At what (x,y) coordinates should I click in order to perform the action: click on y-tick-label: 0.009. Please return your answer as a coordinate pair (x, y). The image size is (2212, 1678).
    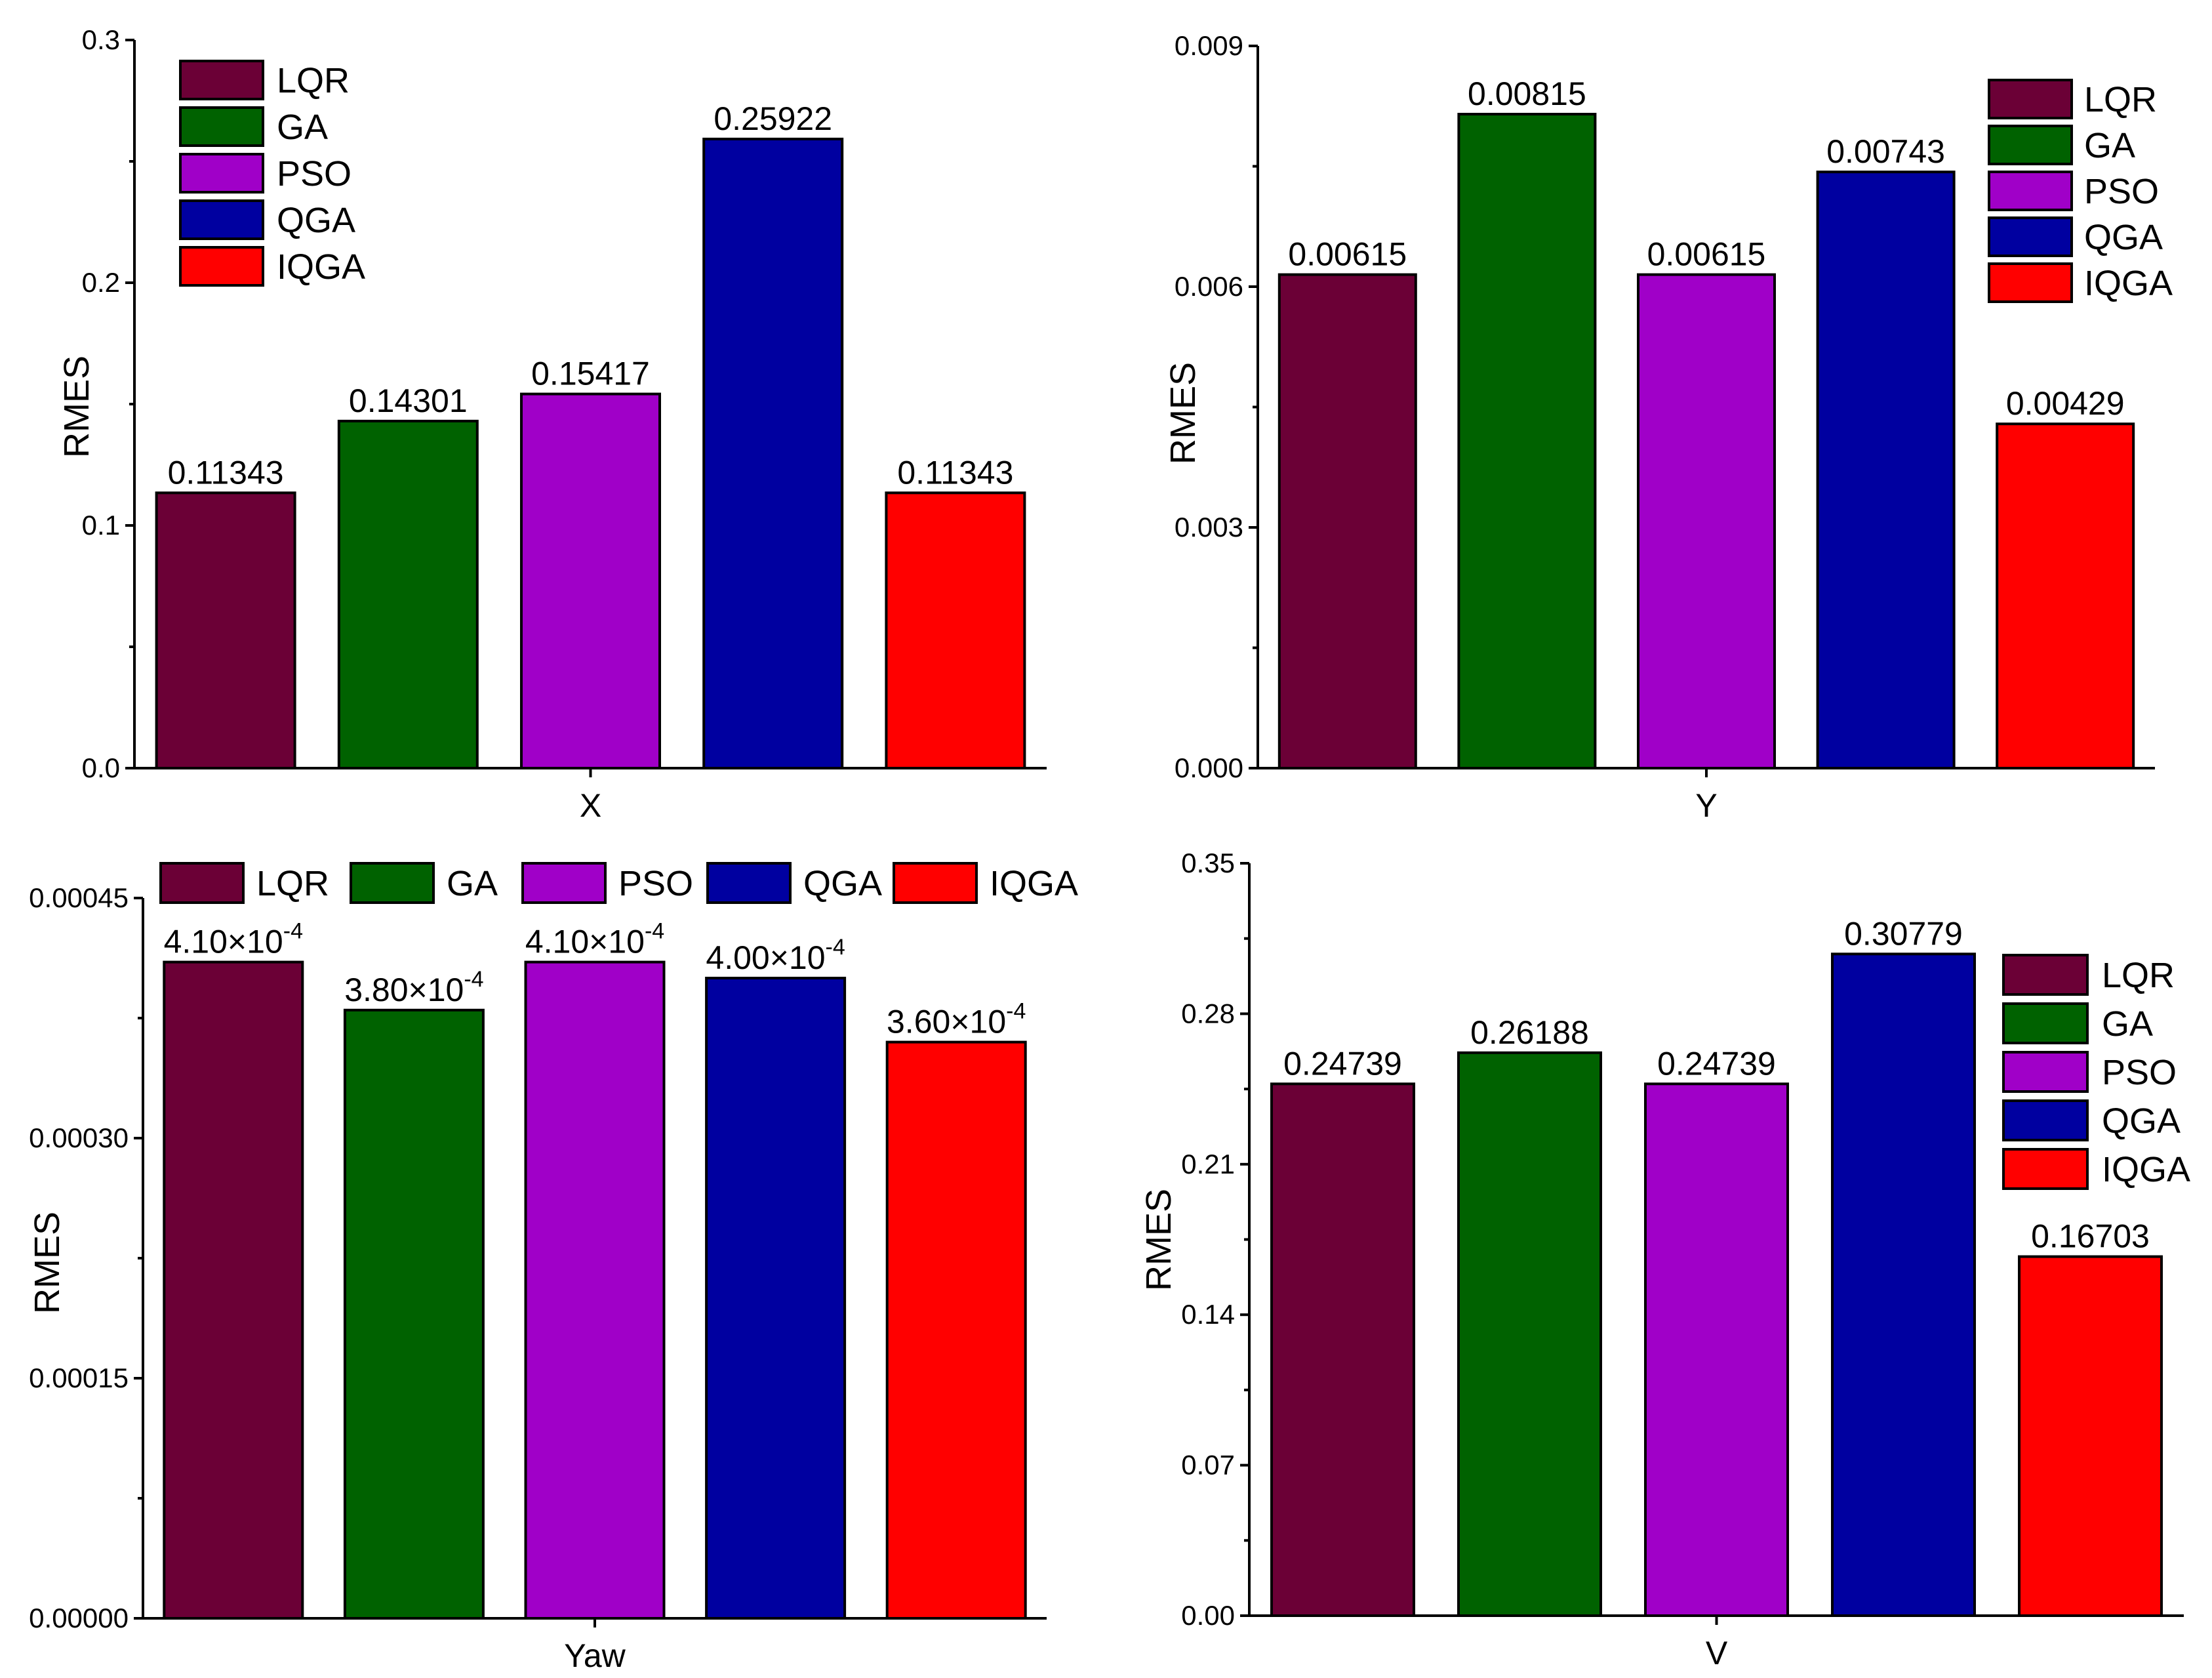
    Looking at the image, I should click on (1209, 45).